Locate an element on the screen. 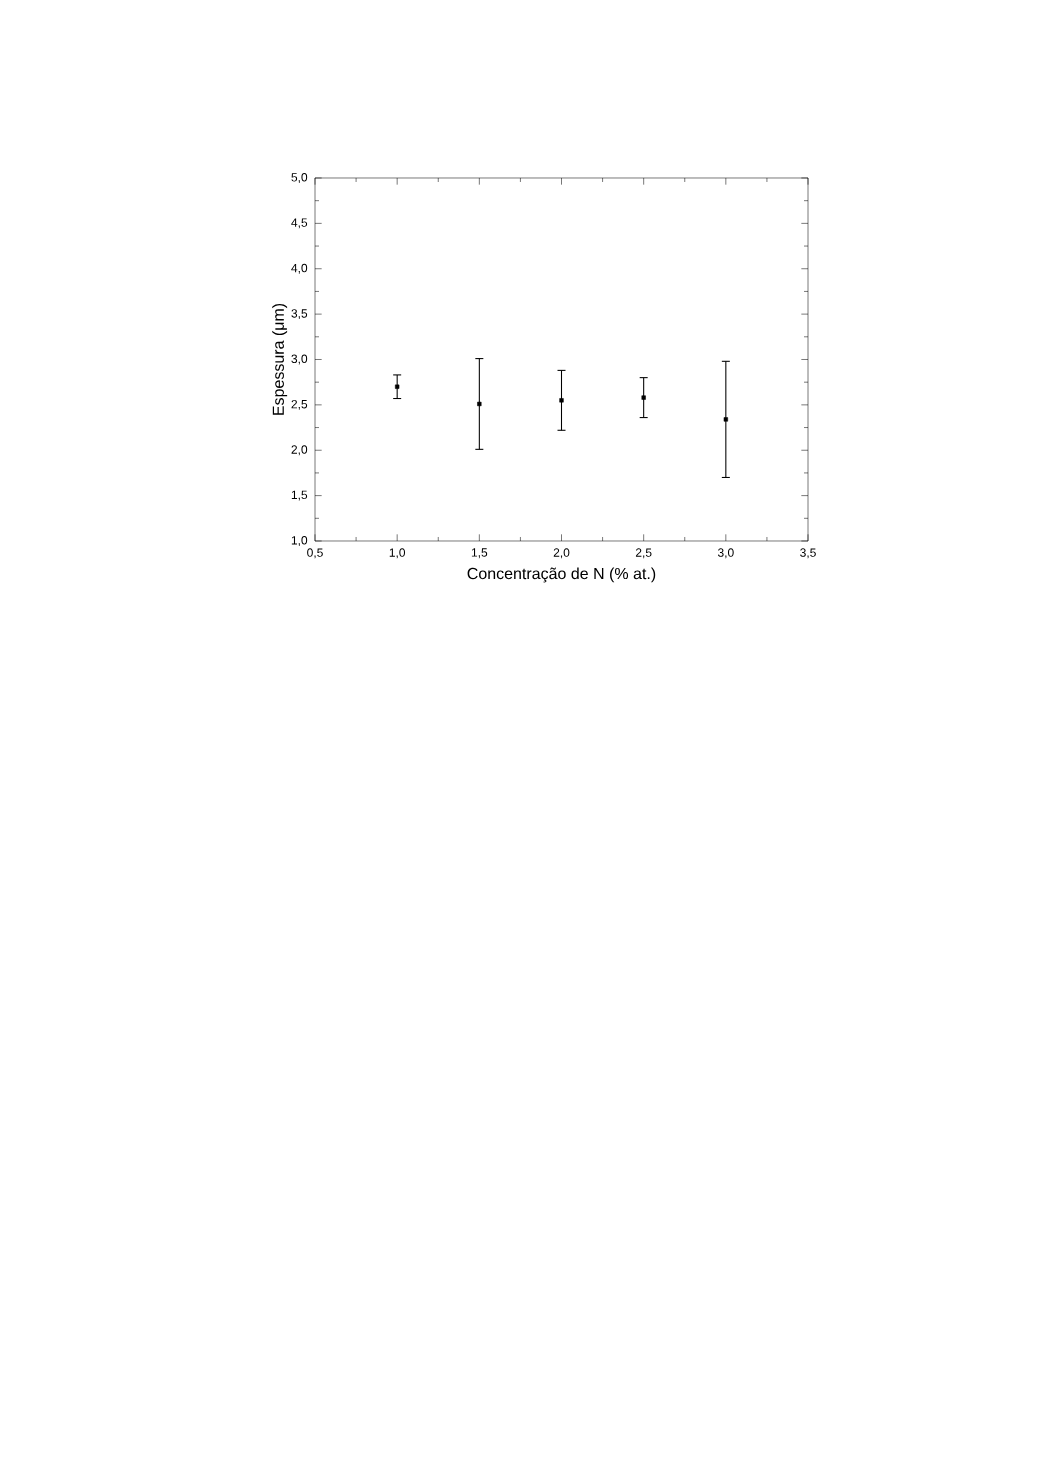 This screenshot has width=1040, height=1471. y-tick-label: 1,0 is located at coordinates (299, 541).